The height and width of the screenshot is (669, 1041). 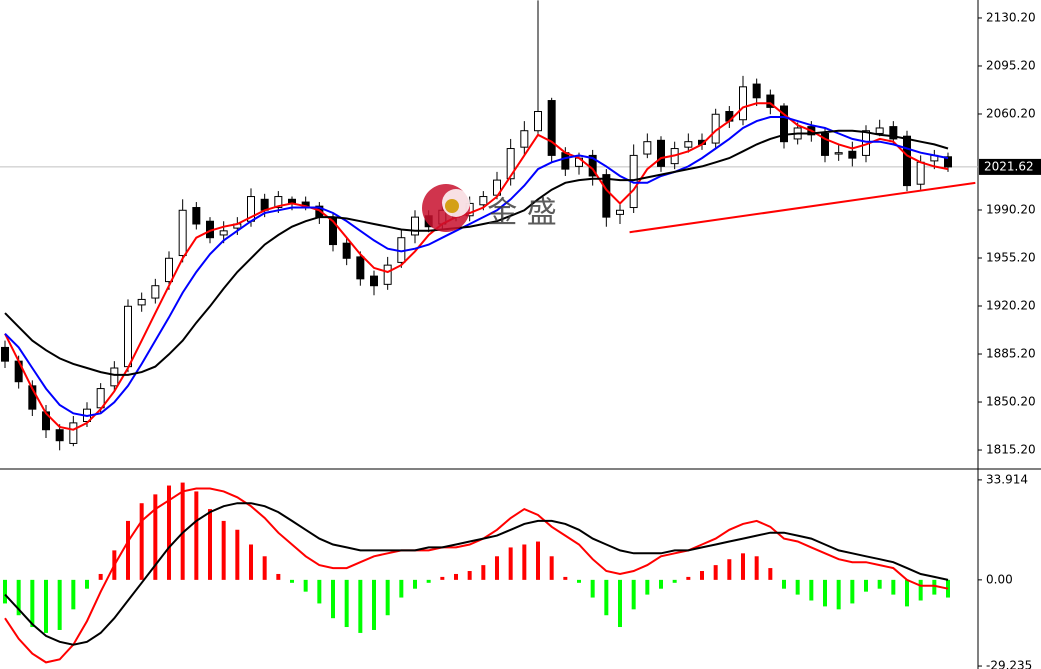 I want to click on logo, so click(x=446, y=208).